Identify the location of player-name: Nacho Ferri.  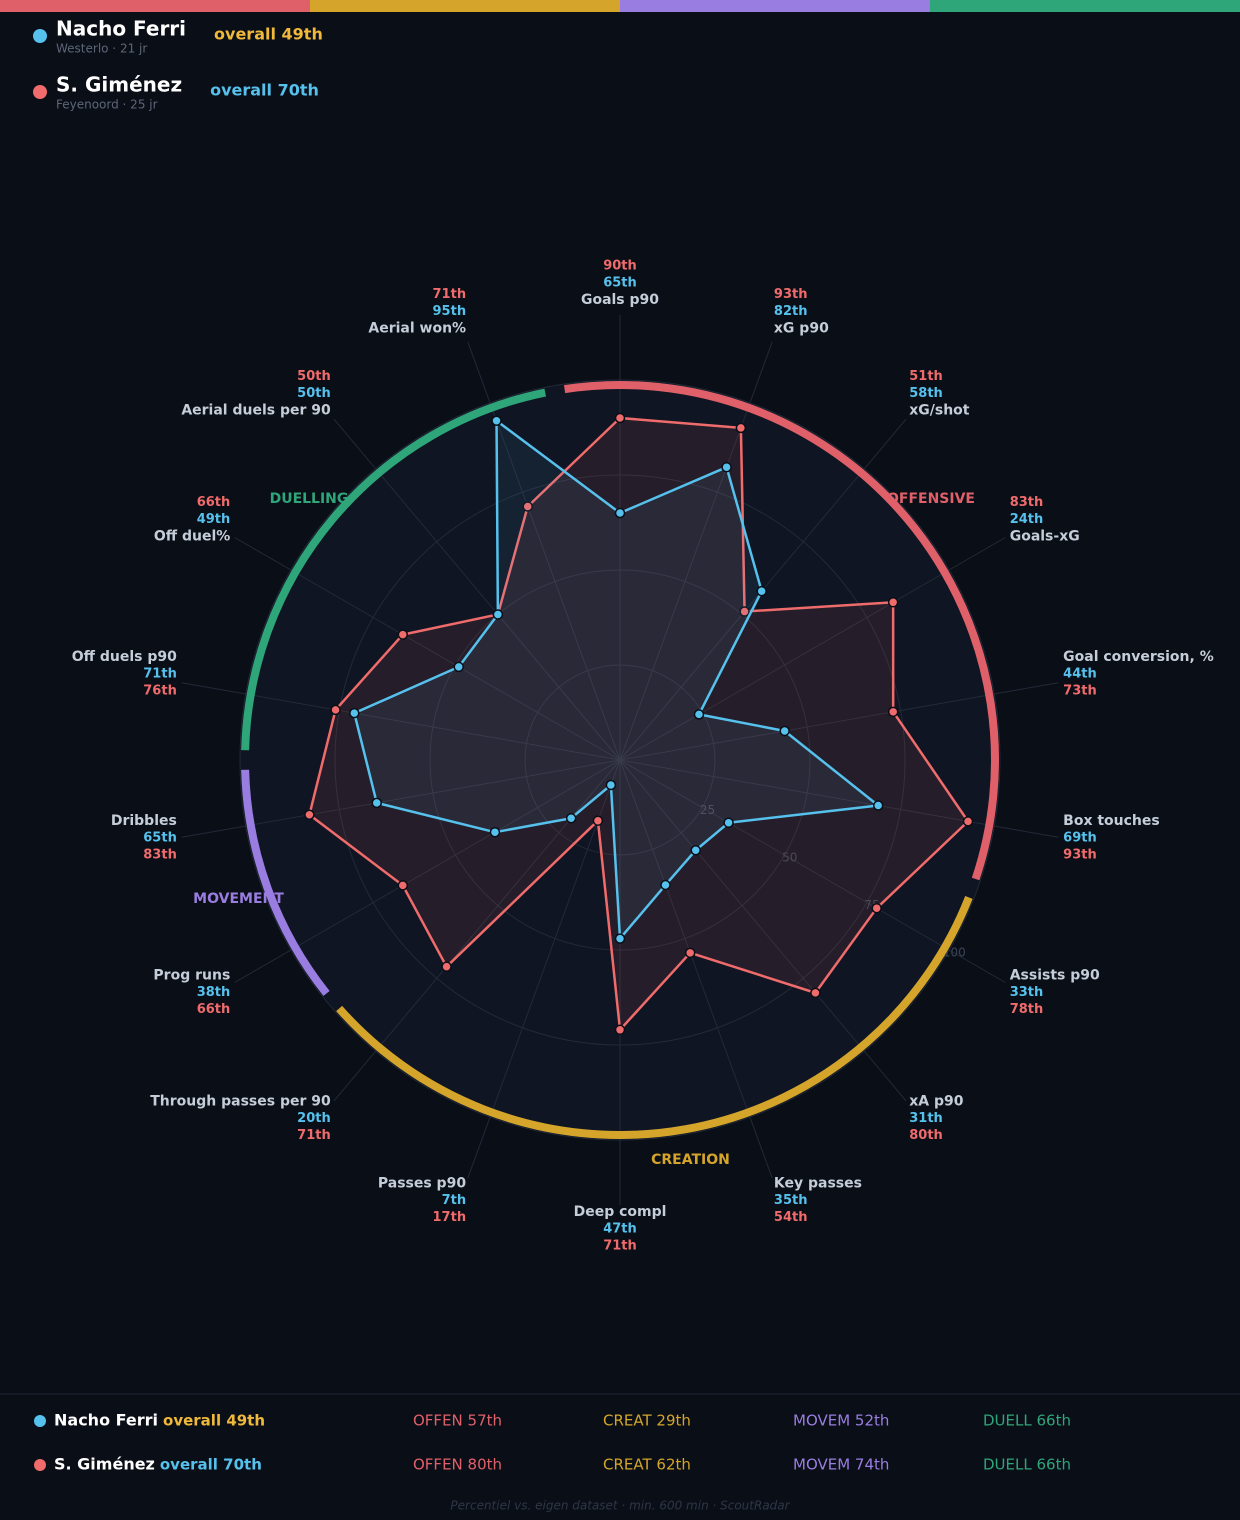
(106, 1420).